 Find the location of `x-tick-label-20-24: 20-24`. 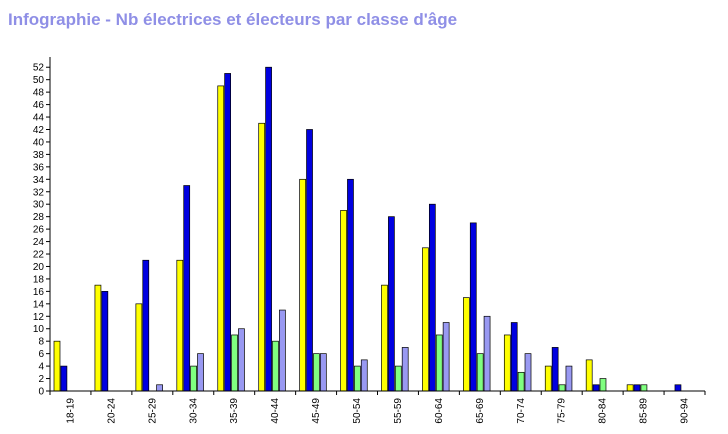

x-tick-label-20-24: 20-24 is located at coordinates (111, 411).